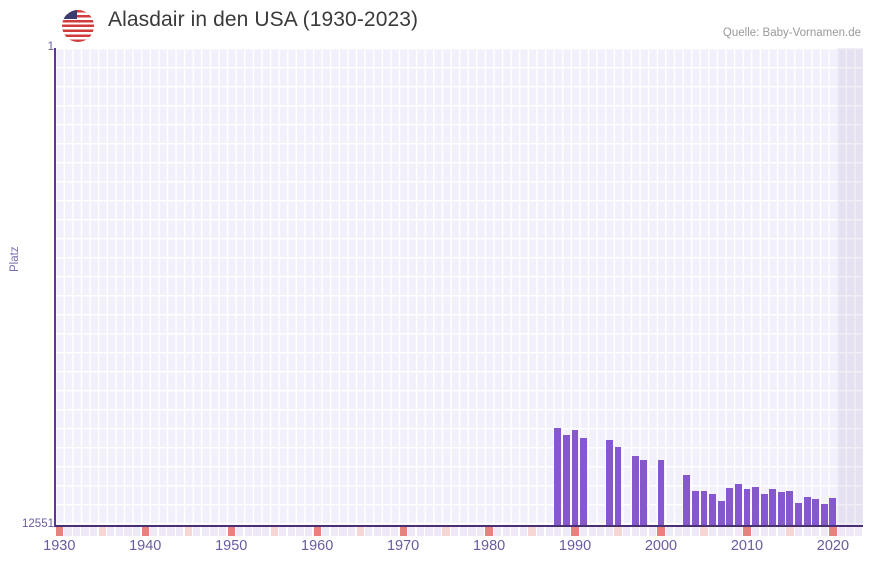 The width and height of the screenshot is (873, 567). I want to click on bar-2019, so click(824, 515).